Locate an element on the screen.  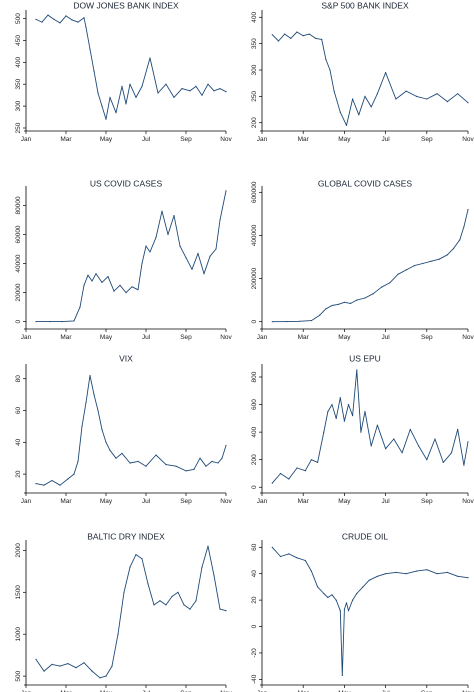
y-tick-label: 450 is located at coordinates (18, 40).